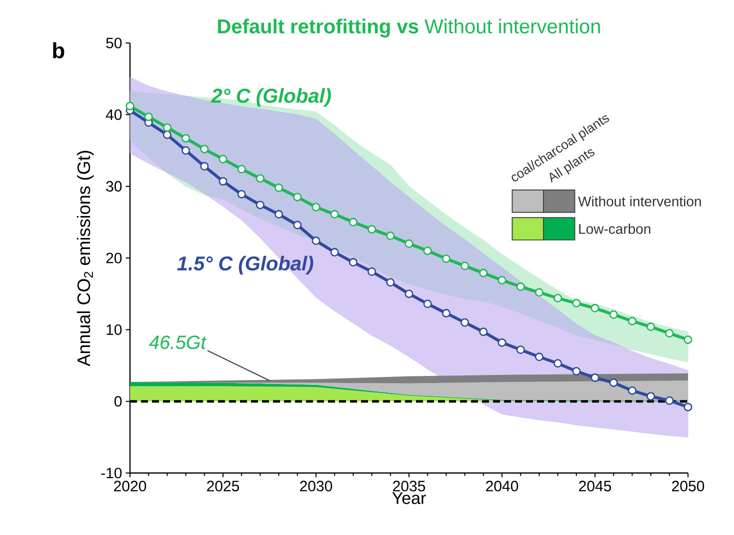 Image resolution: width=734 pixels, height=535 pixels. Describe the element at coordinates (111, 473) in the screenshot. I see `y-tick-label: -10` at that location.